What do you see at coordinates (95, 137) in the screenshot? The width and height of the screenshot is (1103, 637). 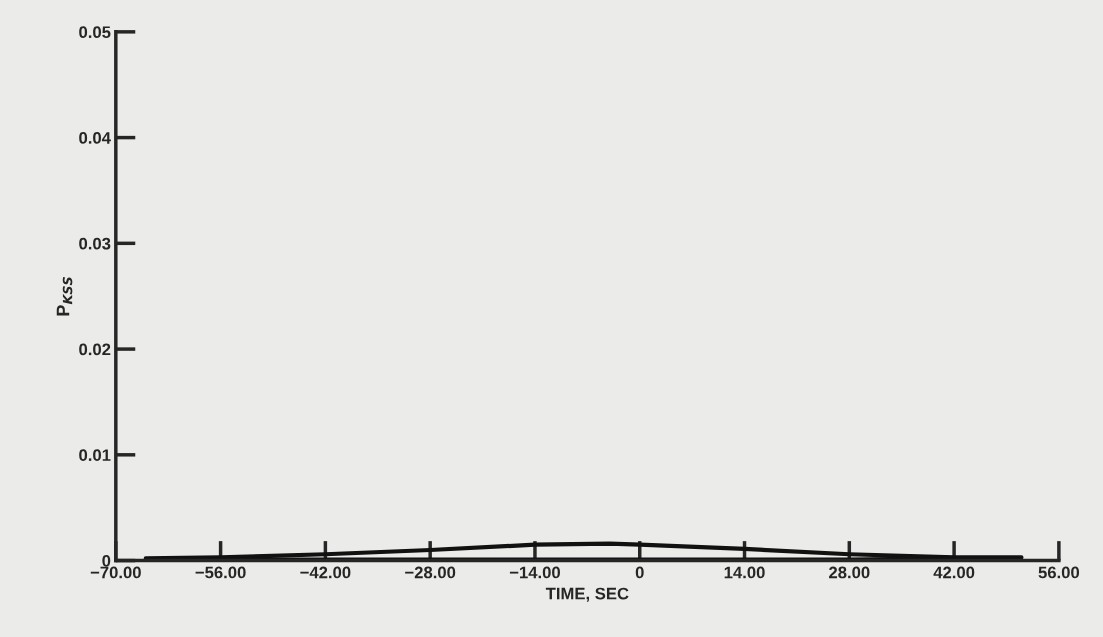 I see `y-tick-label: 0.04` at bounding box center [95, 137].